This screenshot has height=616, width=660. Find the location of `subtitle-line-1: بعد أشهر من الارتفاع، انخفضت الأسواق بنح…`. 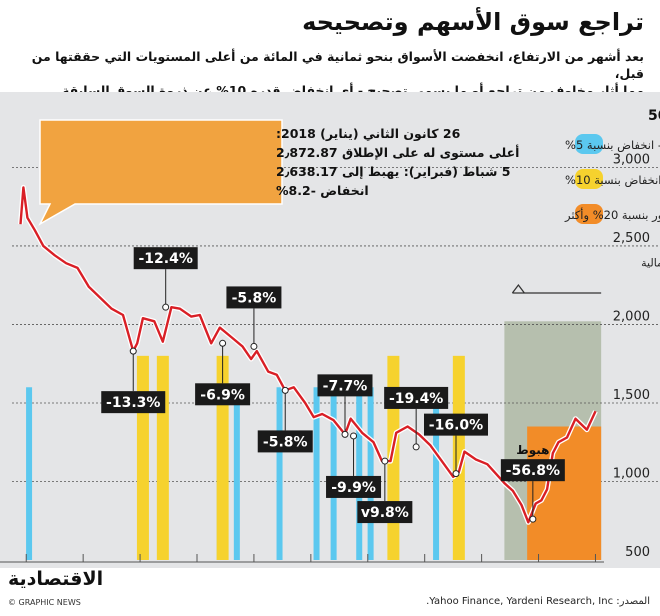

subtitle-line-1: بعد أشهر من الارتفاع، انخفضت الأسواق بنح… is located at coordinates (337, 65).